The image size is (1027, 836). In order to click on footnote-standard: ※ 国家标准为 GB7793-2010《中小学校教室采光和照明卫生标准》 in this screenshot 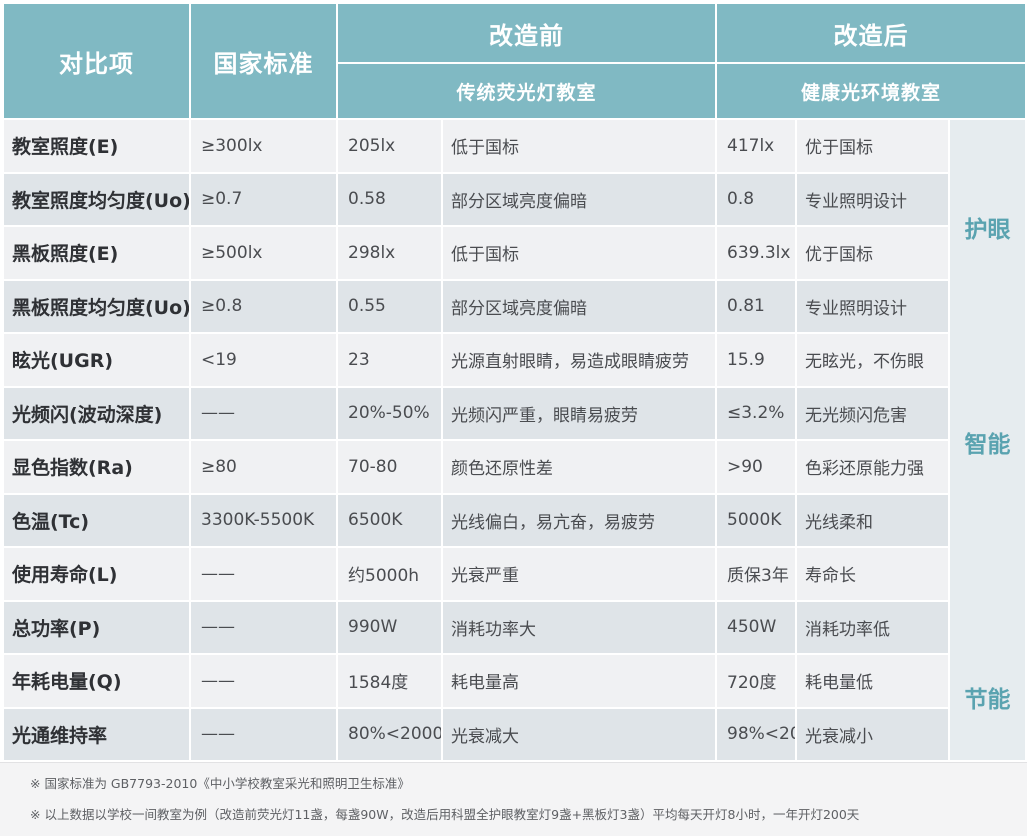, I will do `click(220, 783)`.